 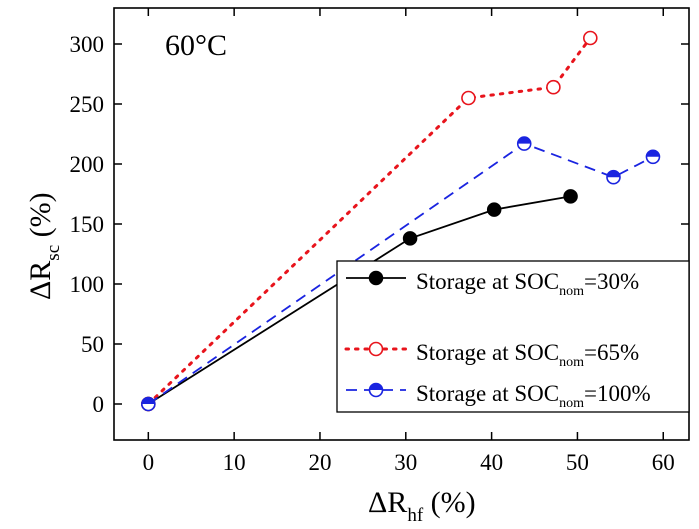 What do you see at coordinates (571, 291) in the screenshot?
I see `legend-label-1-sub: nom` at bounding box center [571, 291].